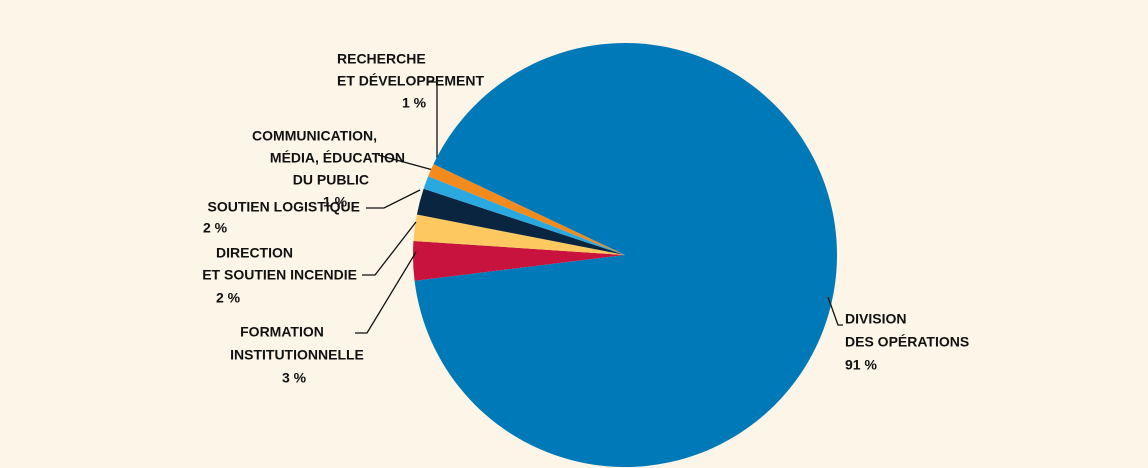 This screenshot has width=1148, height=468. What do you see at coordinates (314, 136) in the screenshot?
I see `slice-label: COMMUNICATION,` at bounding box center [314, 136].